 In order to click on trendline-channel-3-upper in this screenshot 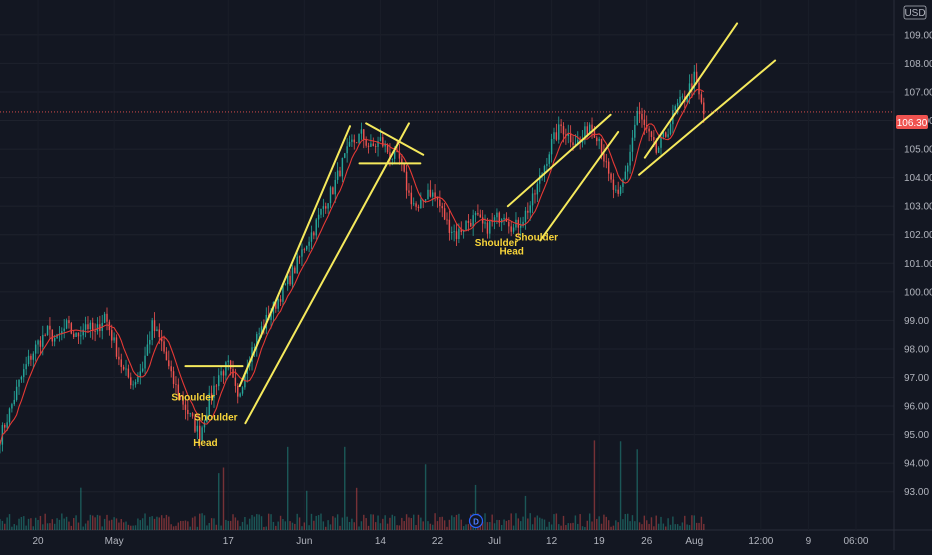, I will do `click(691, 90)`.